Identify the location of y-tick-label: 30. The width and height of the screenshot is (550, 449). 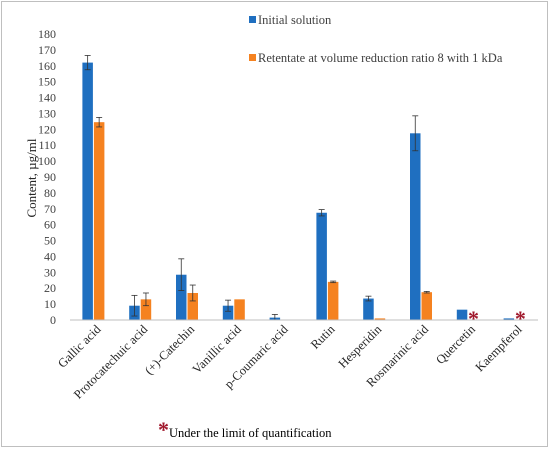
(50, 272).